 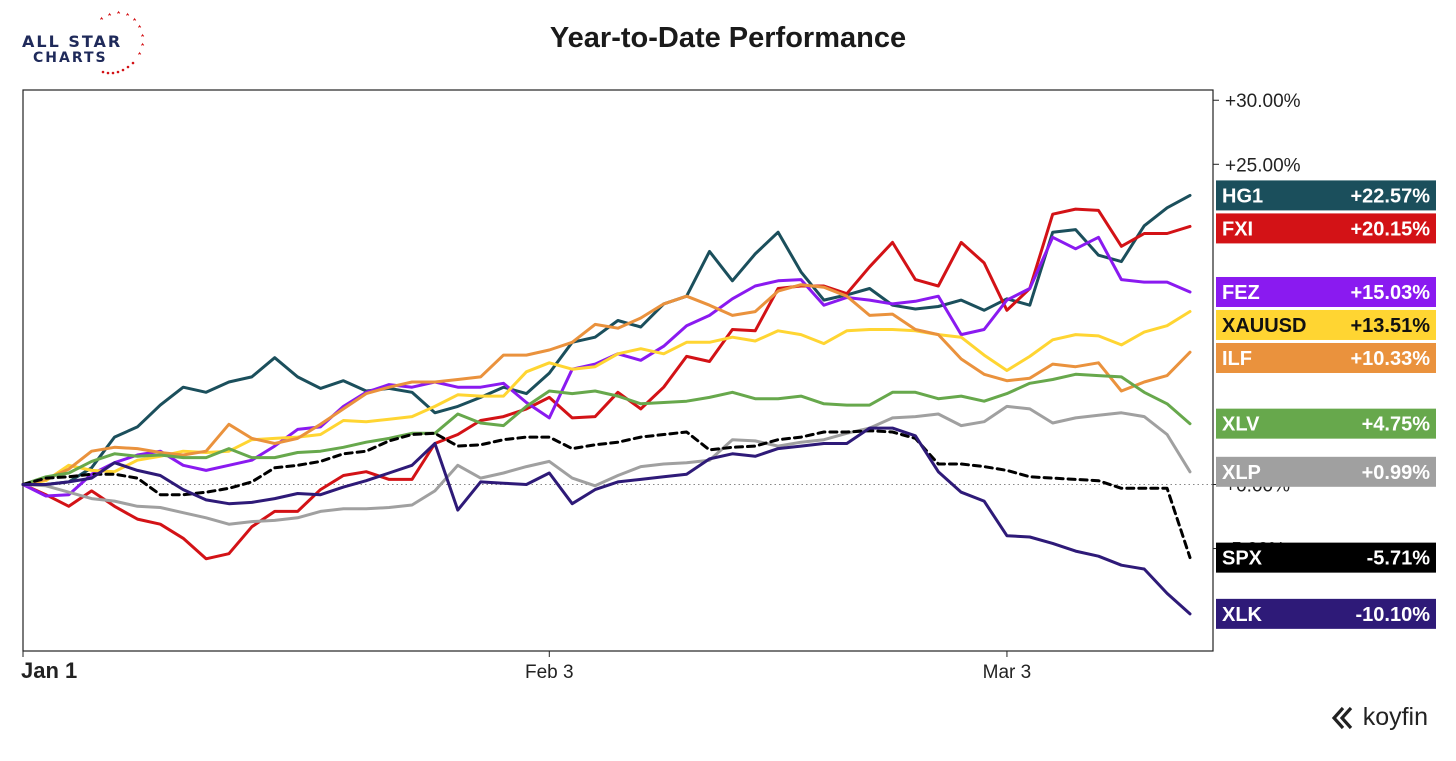 What do you see at coordinates (1264, 326) in the screenshot?
I see `series-name-xauusd: XAUUSD` at bounding box center [1264, 326].